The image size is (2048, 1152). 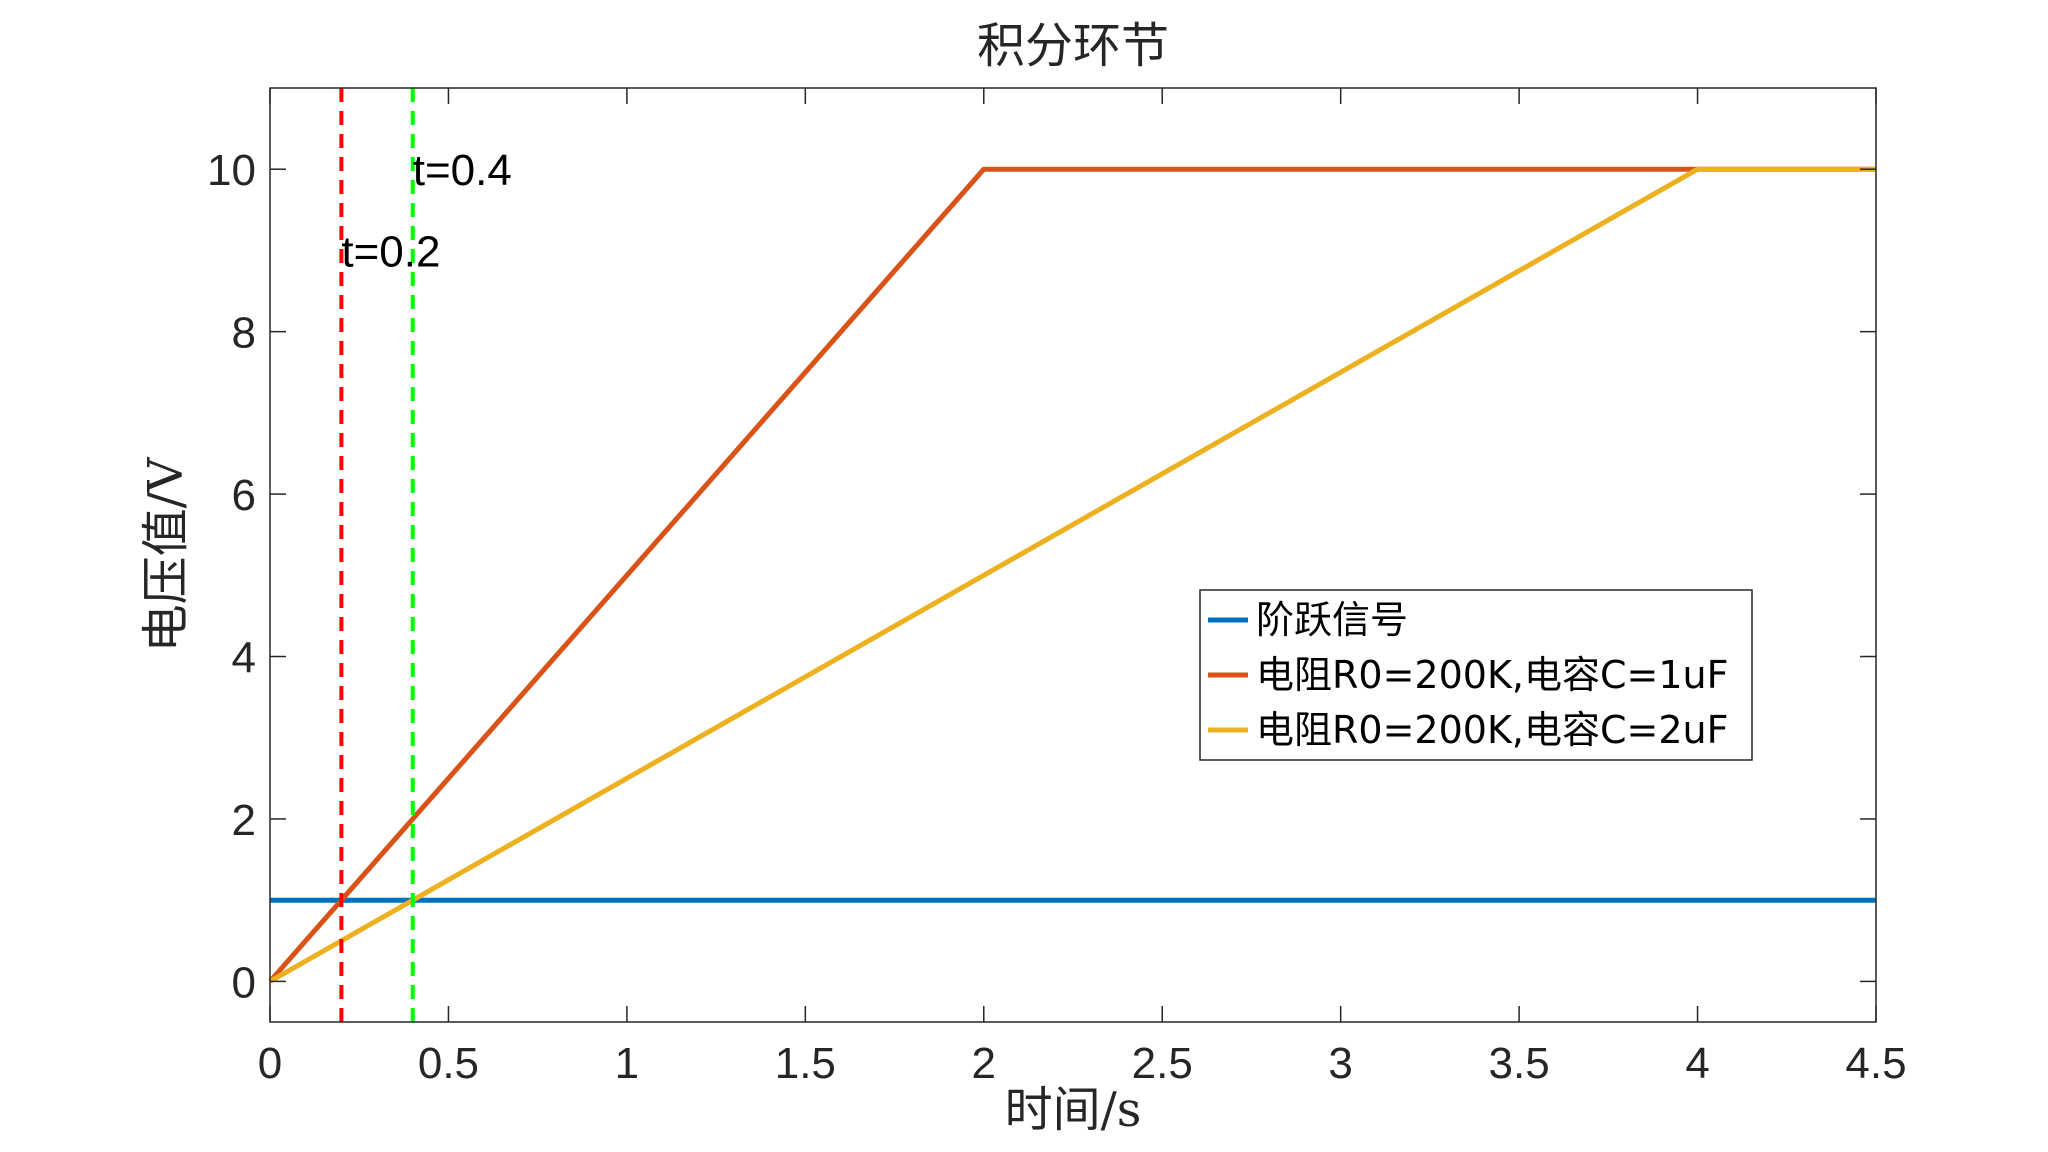 What do you see at coordinates (377, 555) in the screenshot?
I see `reference-lines` at bounding box center [377, 555].